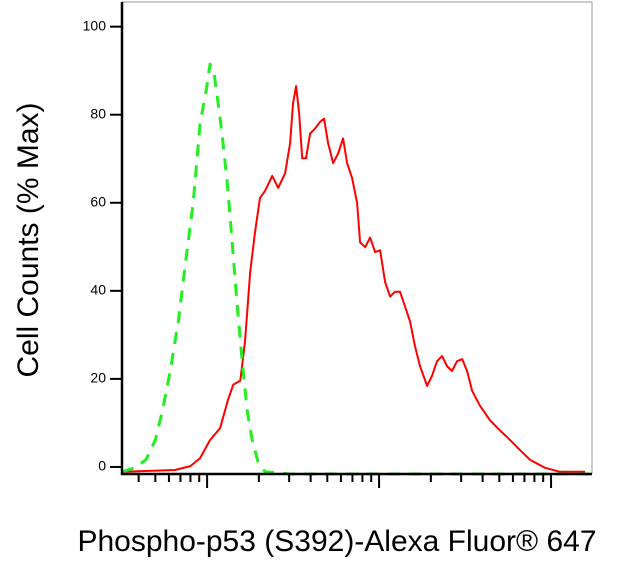 This screenshot has width=639, height=569. Describe the element at coordinates (98, 113) in the screenshot. I see `y-tick-label: 80` at that location.